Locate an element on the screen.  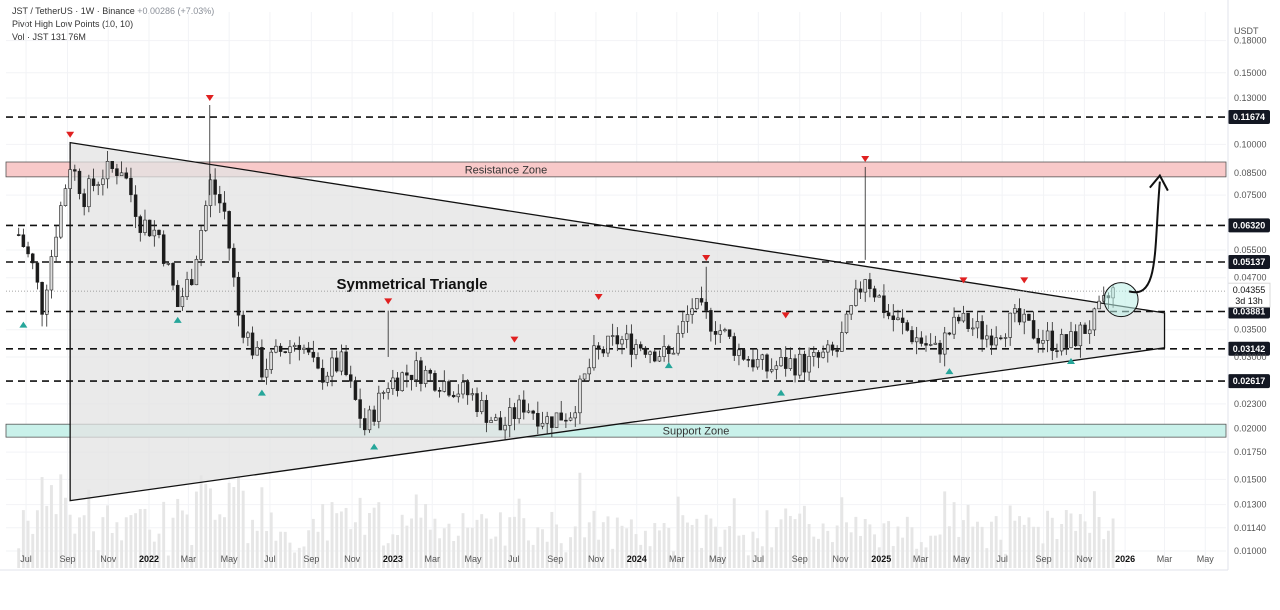
level-badge-label: 0.02617 is located at coordinates (1249, 381).